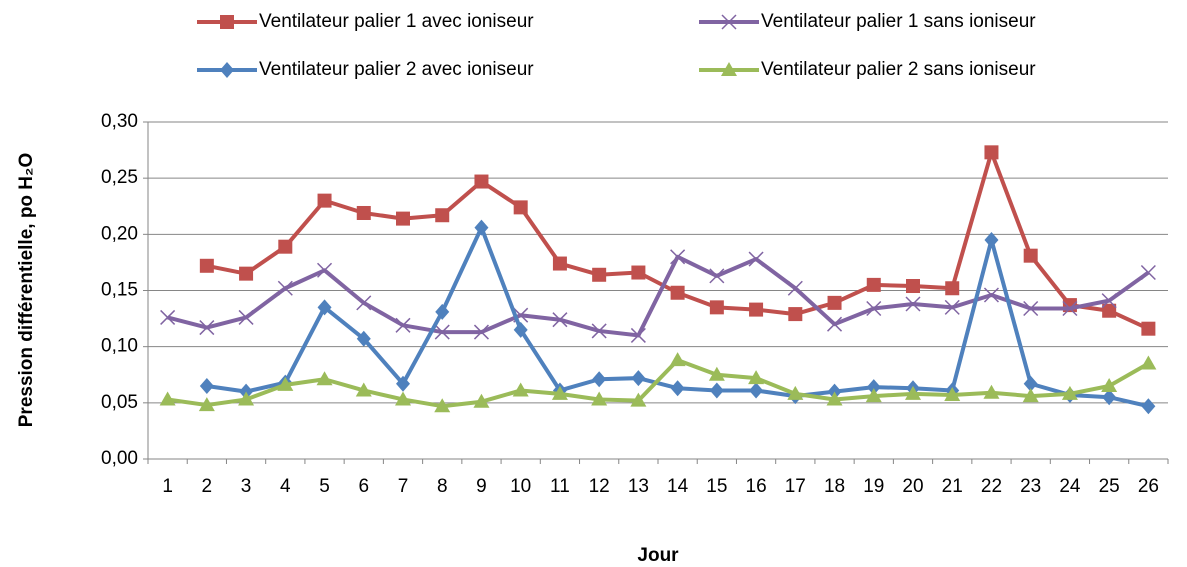 The height and width of the screenshot is (567, 1187). I want to click on legend-label: Ventilateur palier 2 avec ioniseur, so click(396, 69).